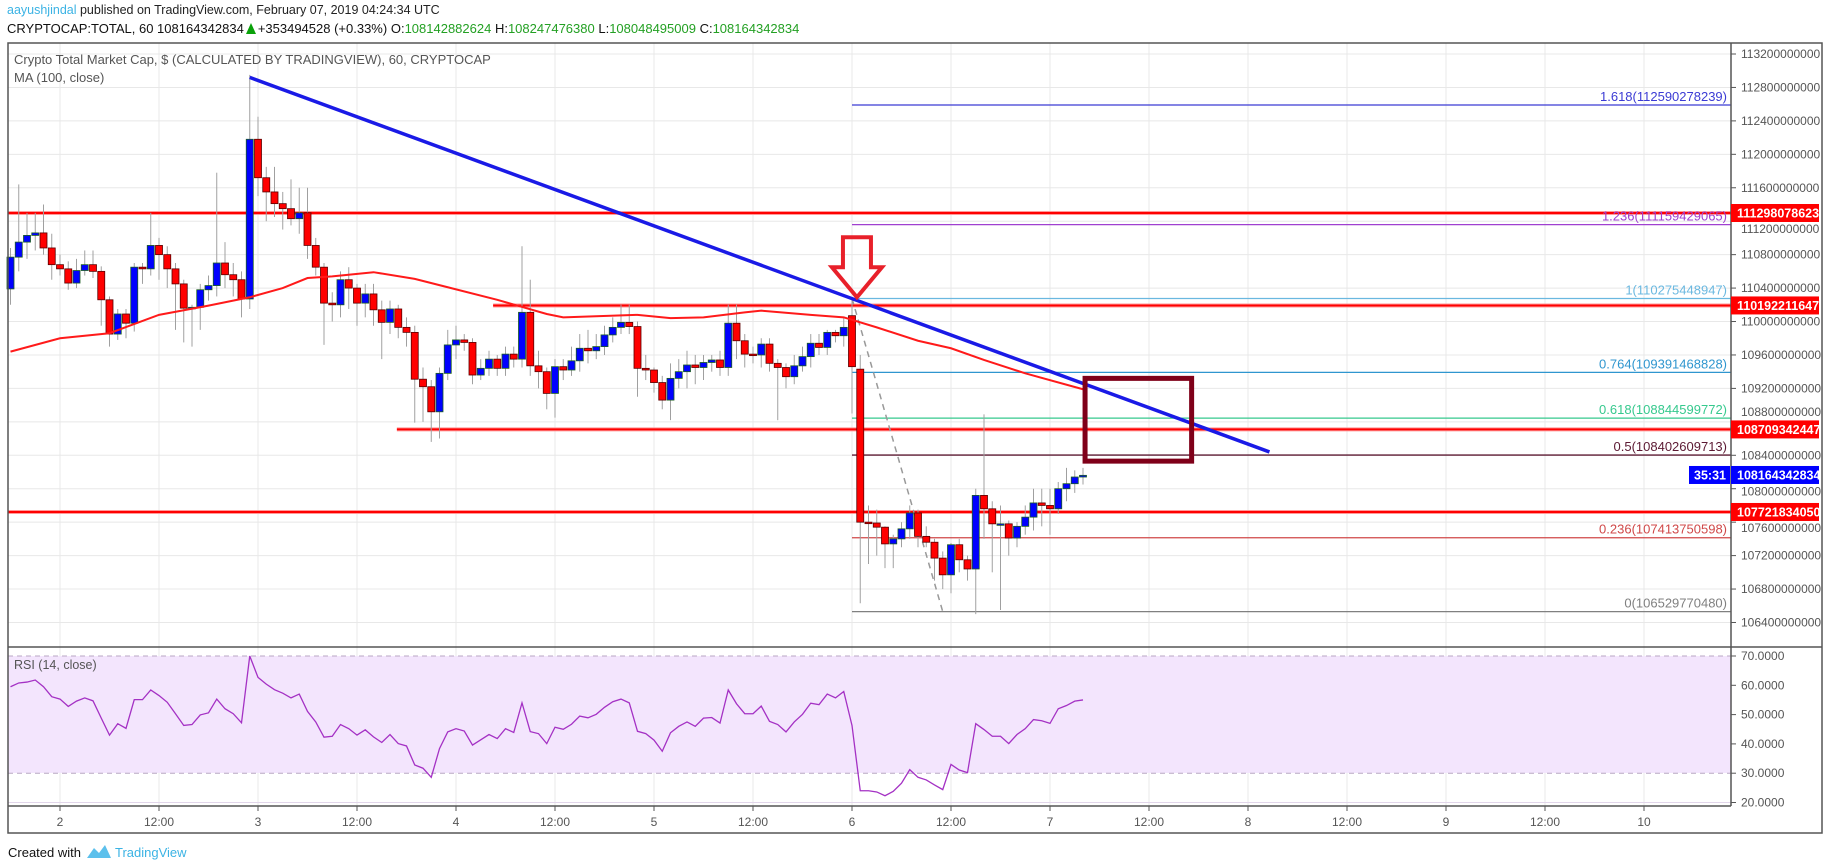 Image resolution: width=1828 pixels, height=868 pixels. I want to click on time-tick-label: 8, so click(1248, 822).